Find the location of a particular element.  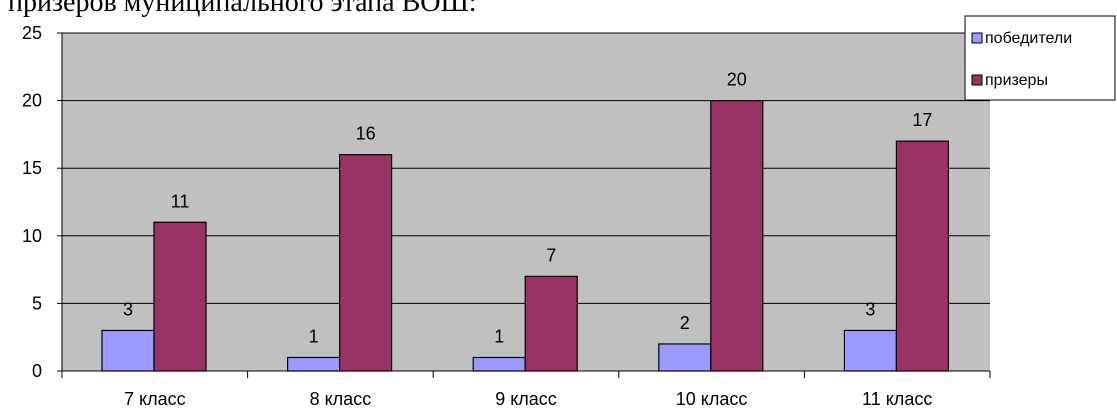

data-label: 2 is located at coordinates (685, 323).